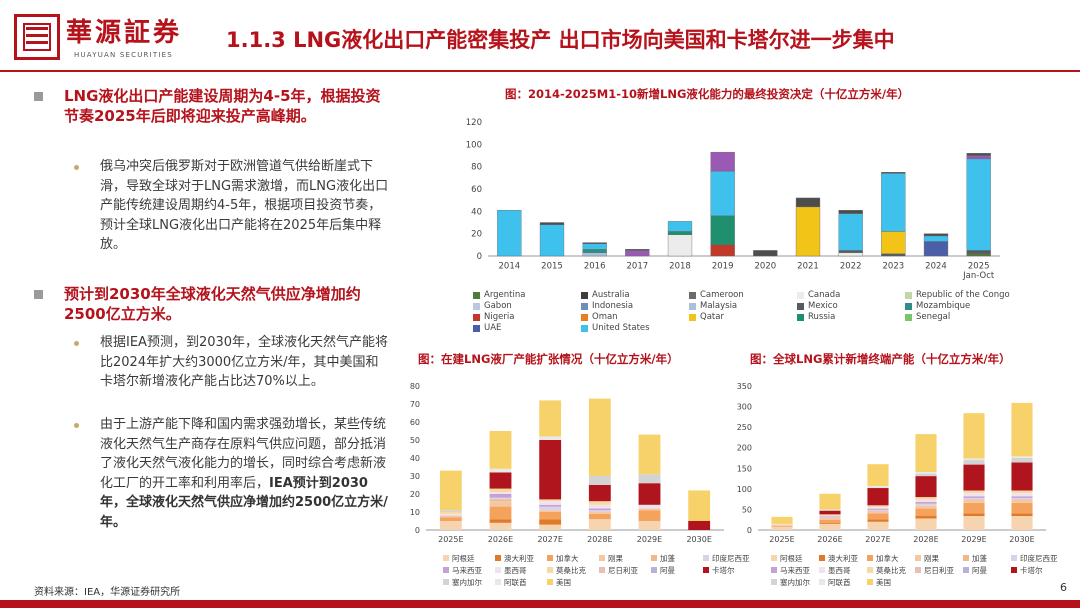 This screenshot has width=1080, height=608. What do you see at coordinates (123, 55) in the screenshot?
I see `logo-subtitle: HUAYUAN SECURITIES` at bounding box center [123, 55].